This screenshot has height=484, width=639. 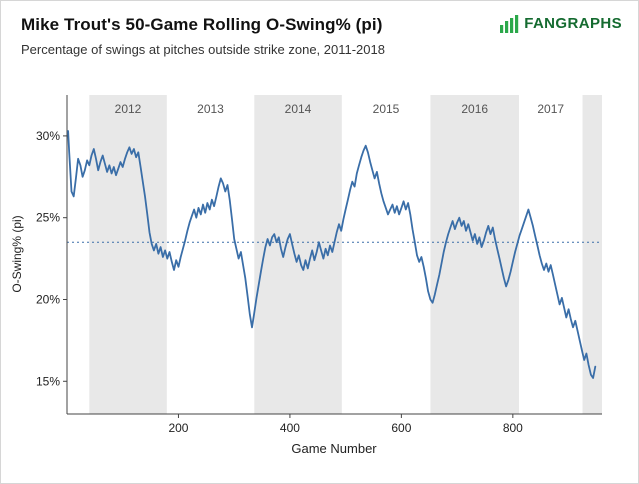 I want to click on season-label: 2016, so click(x=474, y=109).